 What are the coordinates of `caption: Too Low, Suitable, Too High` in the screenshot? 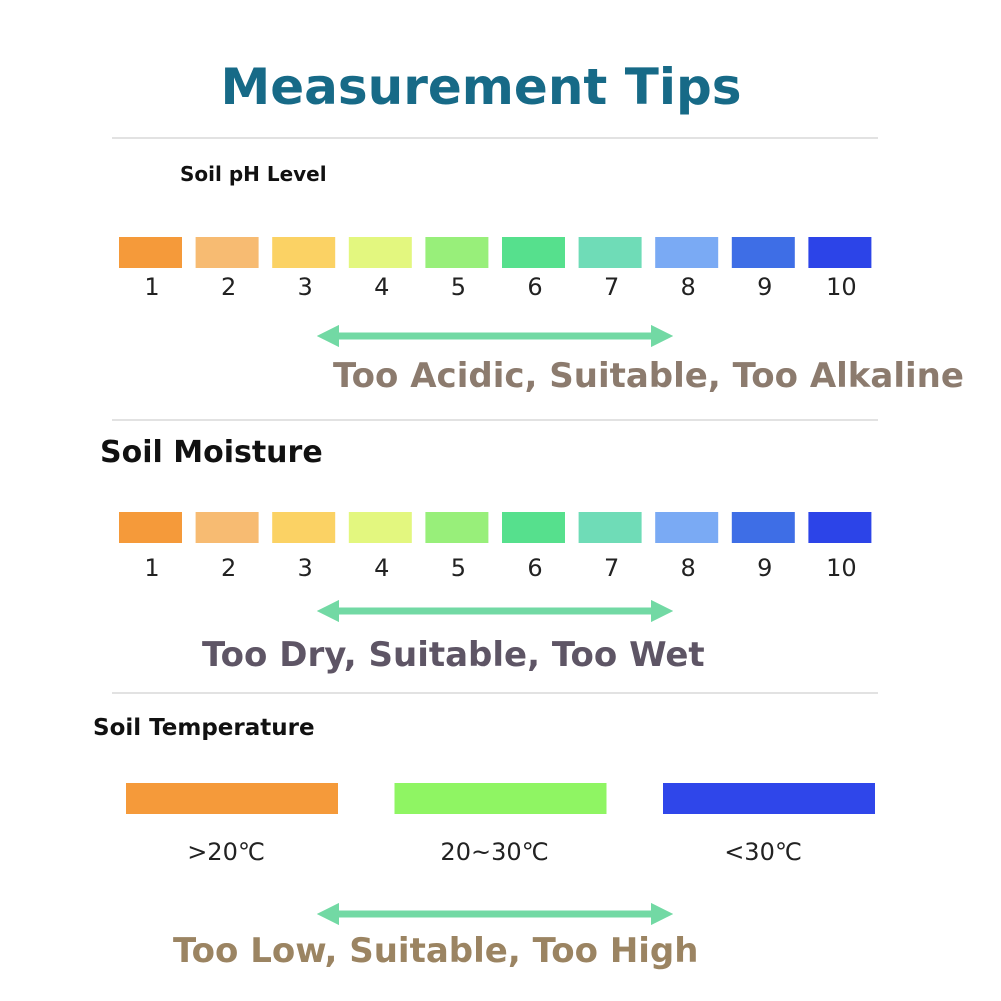 It's located at (435, 951).